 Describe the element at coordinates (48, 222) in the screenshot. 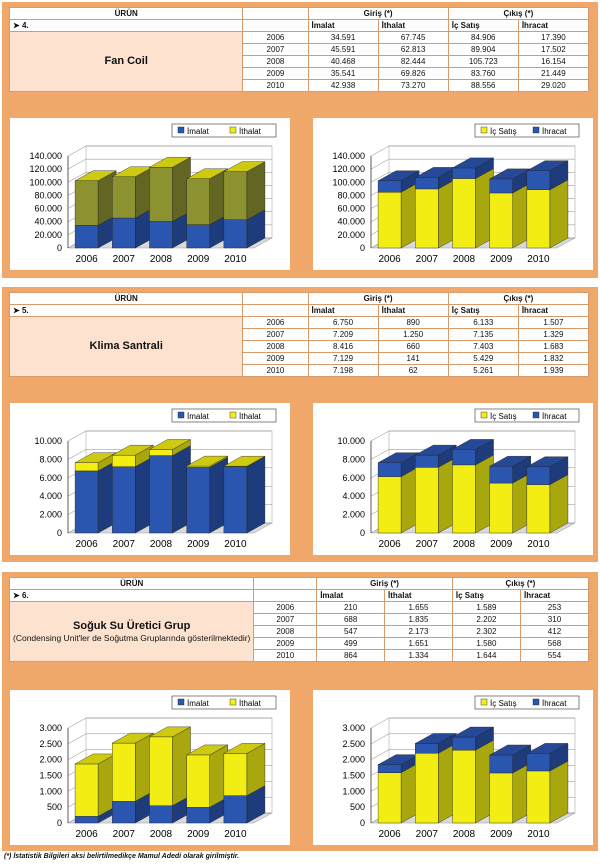

I see `y-tick-label: 40.000` at that location.